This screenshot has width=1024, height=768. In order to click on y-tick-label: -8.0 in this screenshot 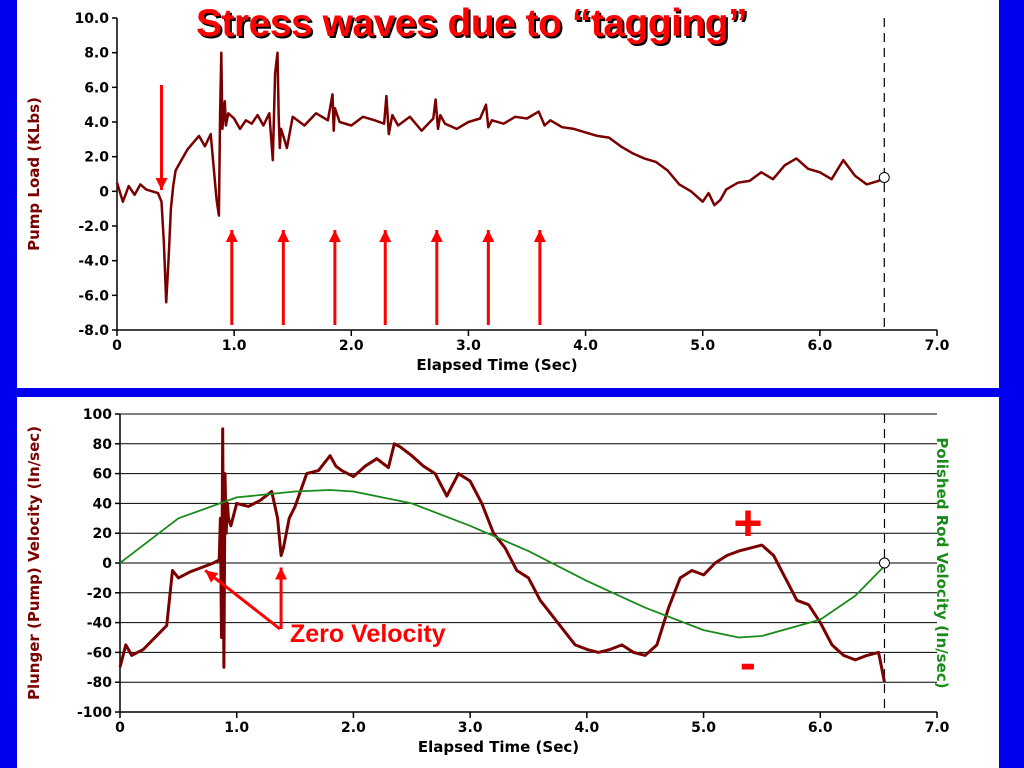, I will do `click(93, 331)`.